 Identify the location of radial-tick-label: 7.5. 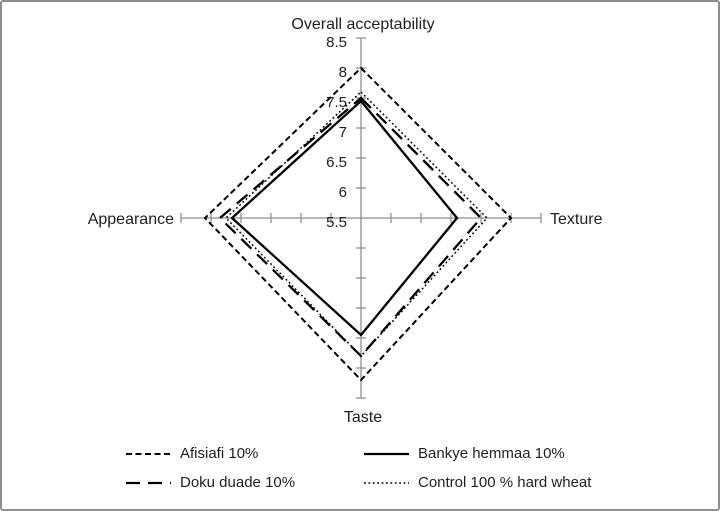
(336, 102).